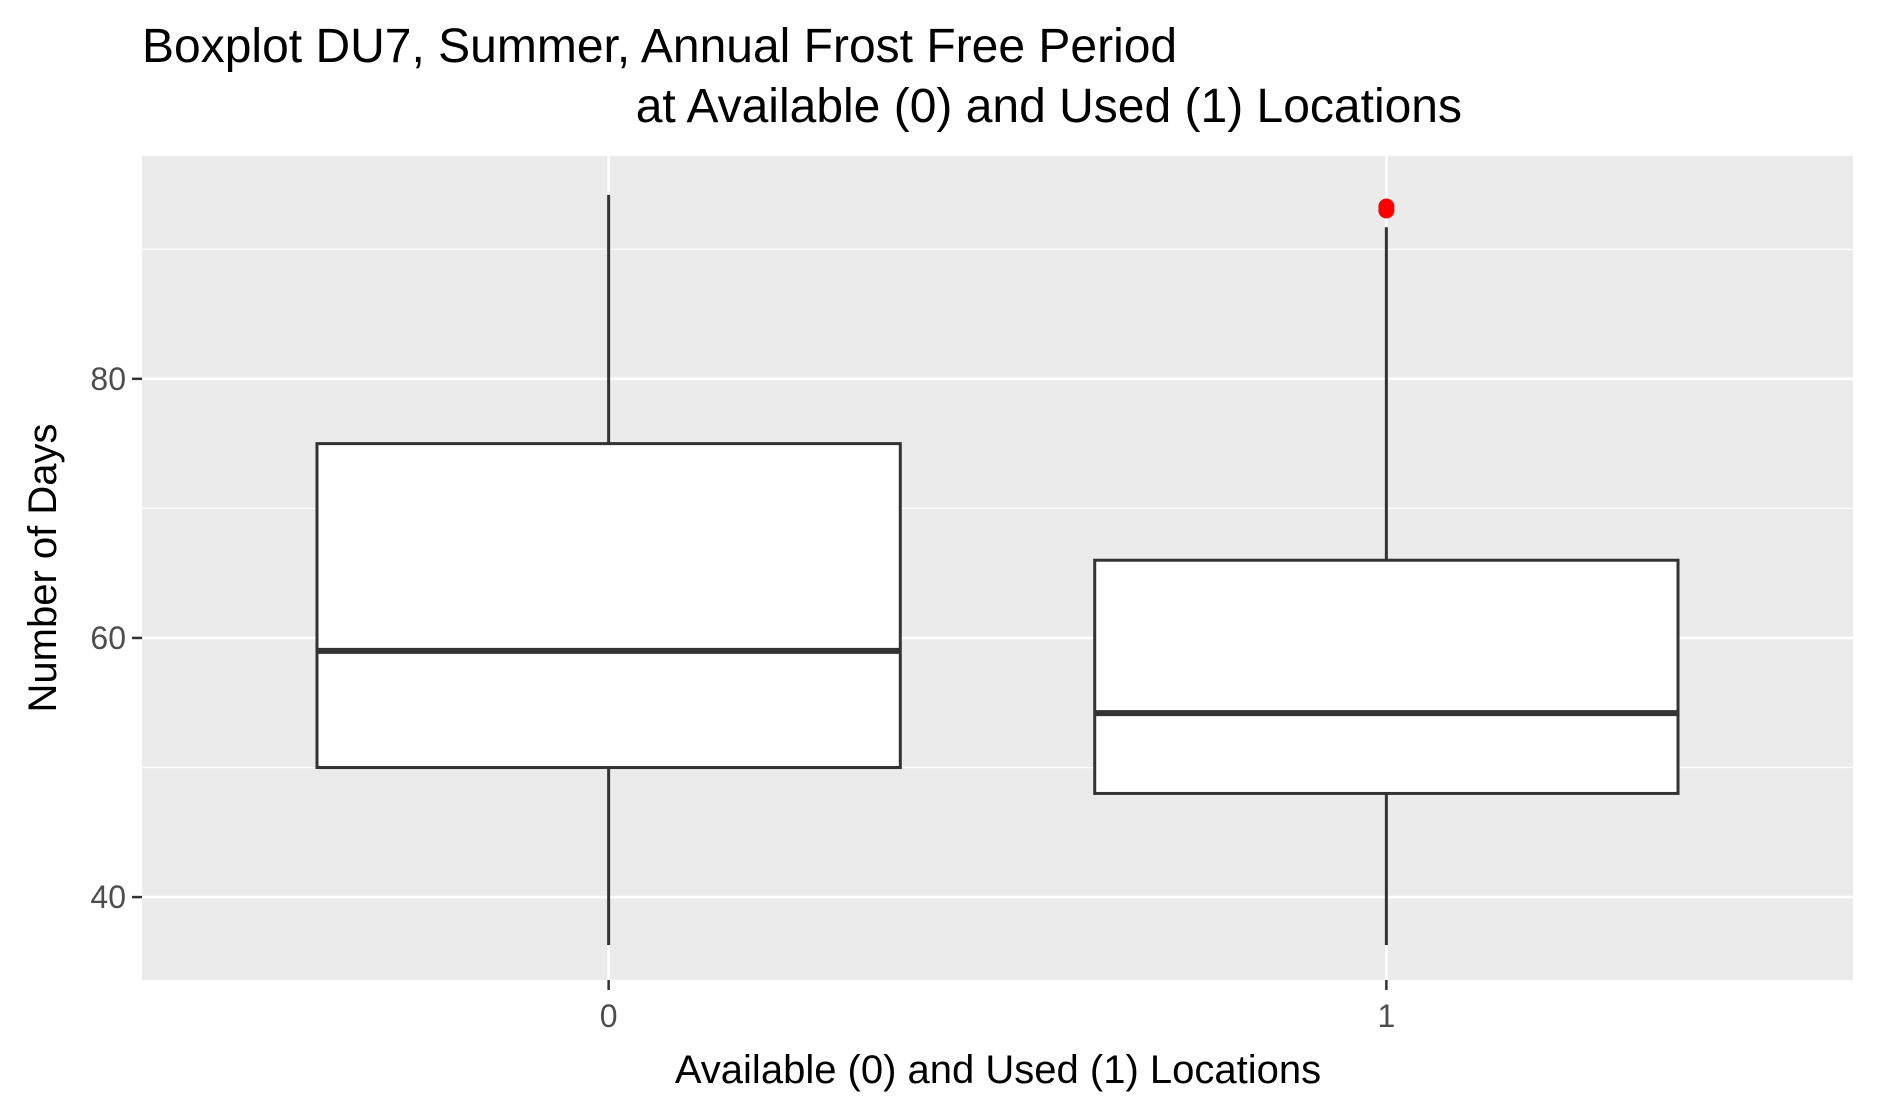 This screenshot has height=1112, width=1881. What do you see at coordinates (1386, 1016) in the screenshot?
I see `x-tick-label: 1` at bounding box center [1386, 1016].